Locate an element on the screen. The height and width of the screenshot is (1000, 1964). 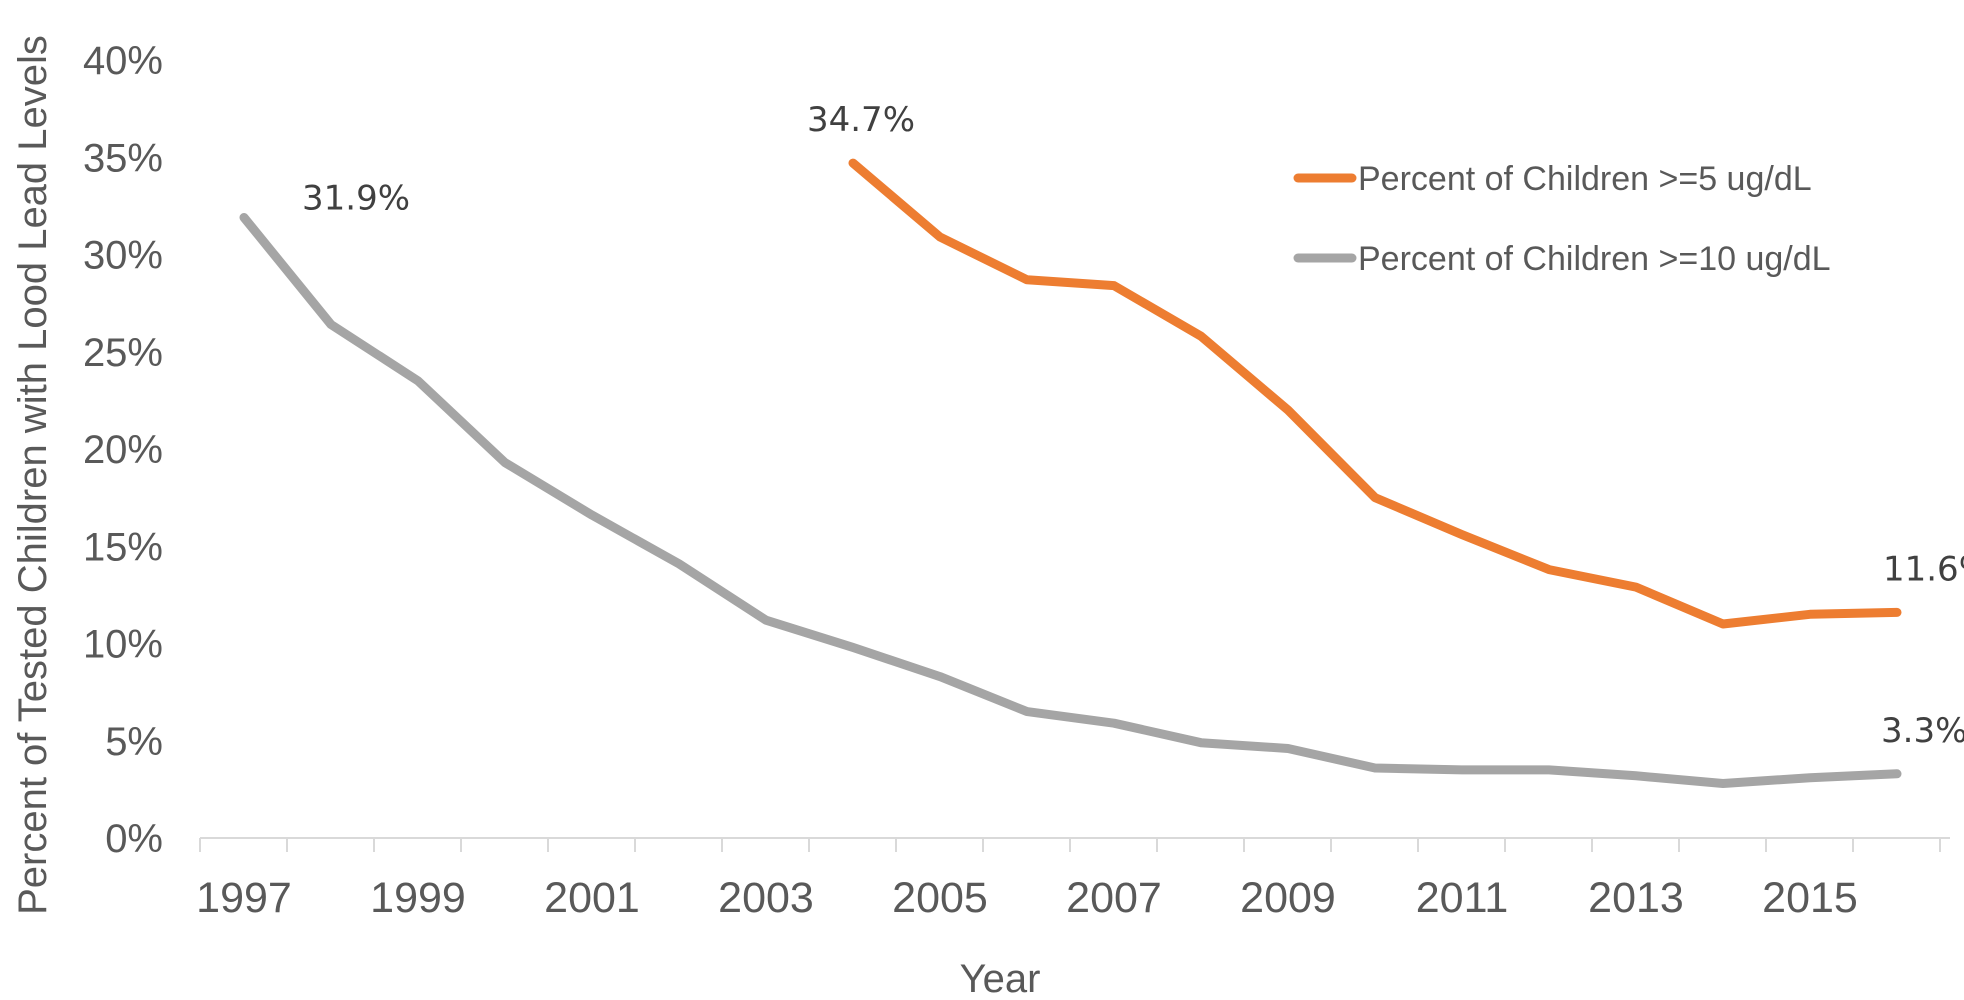
x-tick-label: 1999 is located at coordinates (418, 898).